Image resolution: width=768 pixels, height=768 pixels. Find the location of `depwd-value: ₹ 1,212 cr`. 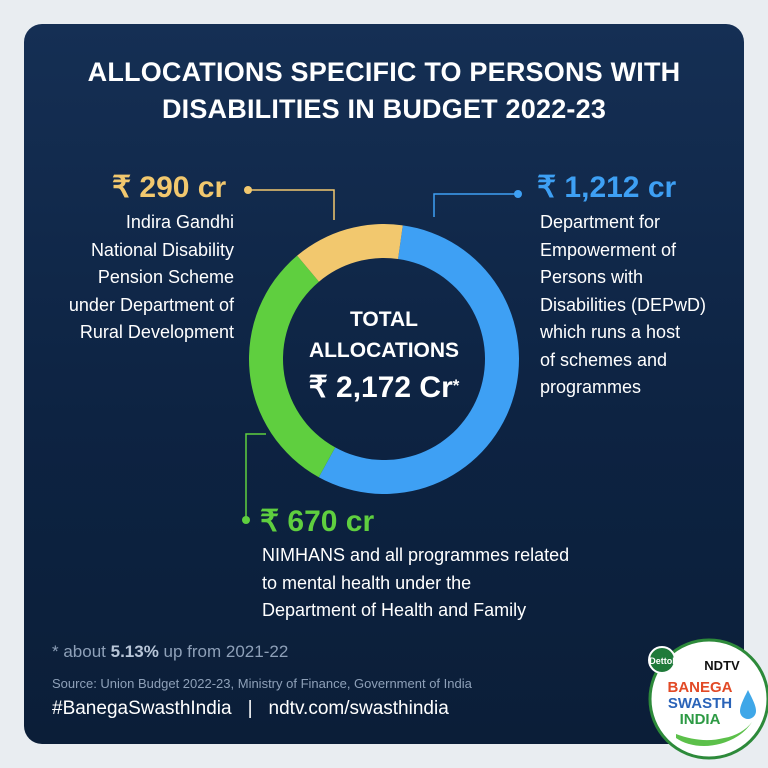

depwd-value: ₹ 1,212 cr is located at coordinates (607, 187).